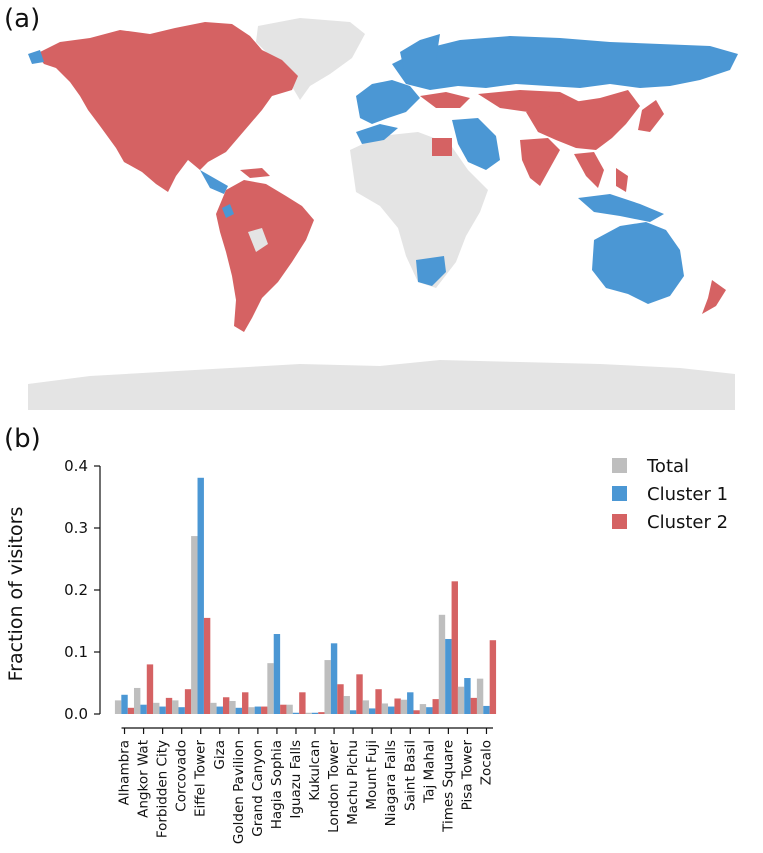 This screenshot has width=763, height=853. Describe the element at coordinates (22, 19) in the screenshot. I see `panel-label-a: (a)` at that location.